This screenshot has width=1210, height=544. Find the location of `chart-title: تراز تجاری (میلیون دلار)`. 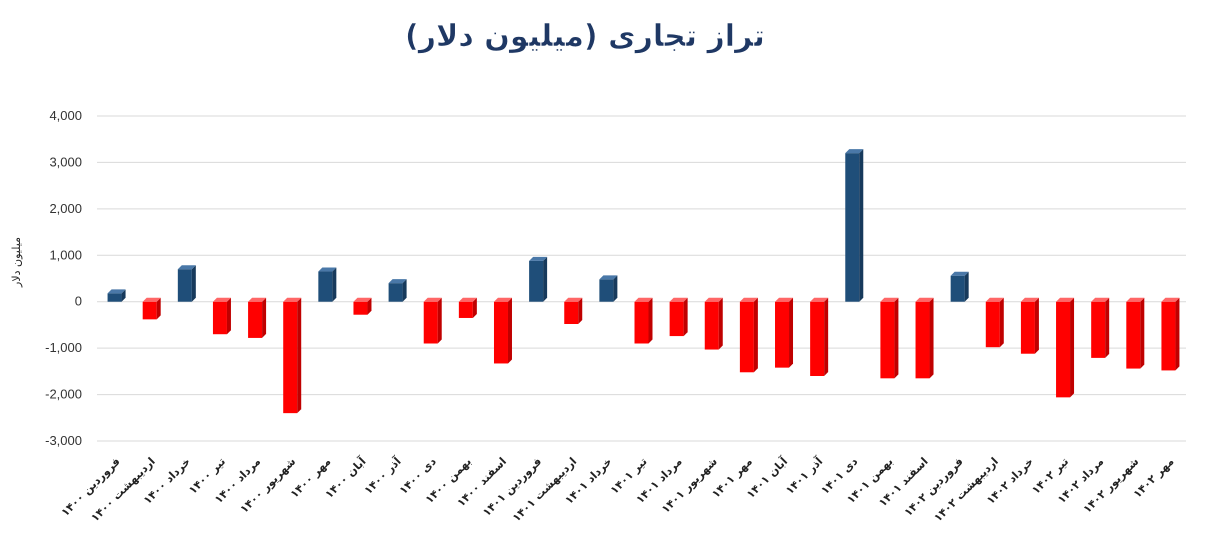

chart-title: تراز تجاری (میلیون دلار) is located at coordinates (585, 36).